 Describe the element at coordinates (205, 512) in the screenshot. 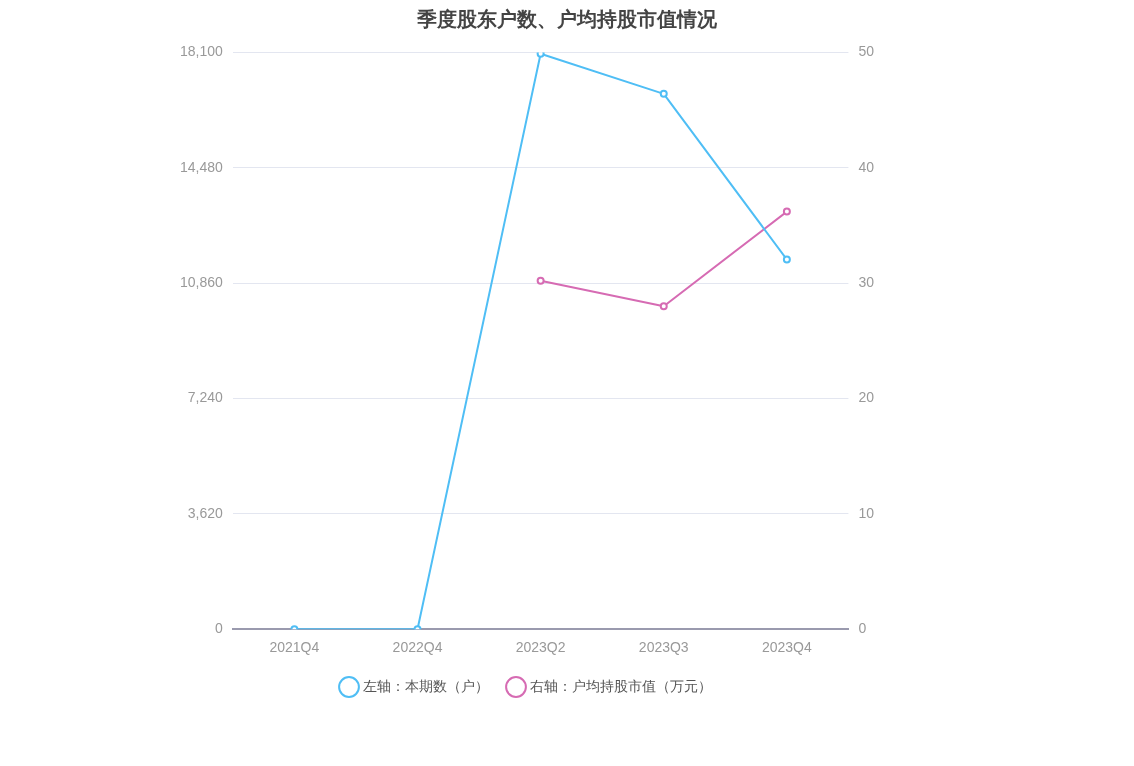

I see `y-tick-label: 3,620` at that location.